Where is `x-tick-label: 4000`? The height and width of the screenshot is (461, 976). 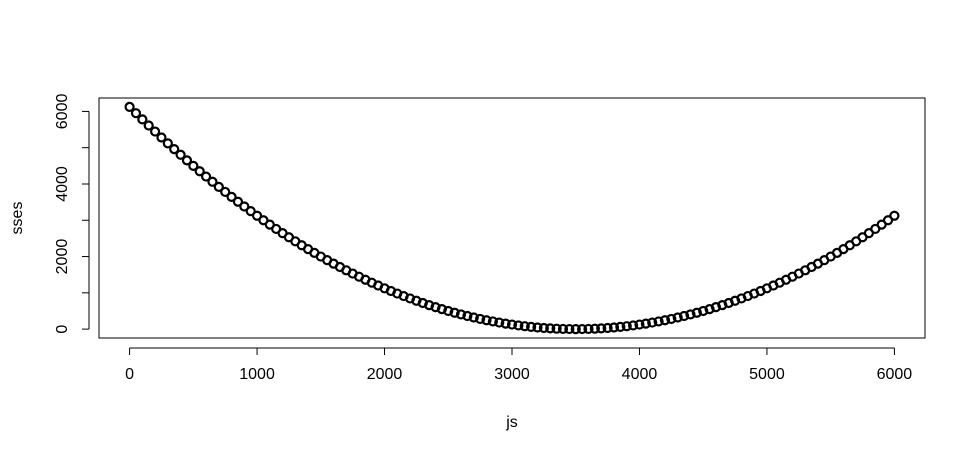
x-tick-label: 4000 is located at coordinates (640, 374).